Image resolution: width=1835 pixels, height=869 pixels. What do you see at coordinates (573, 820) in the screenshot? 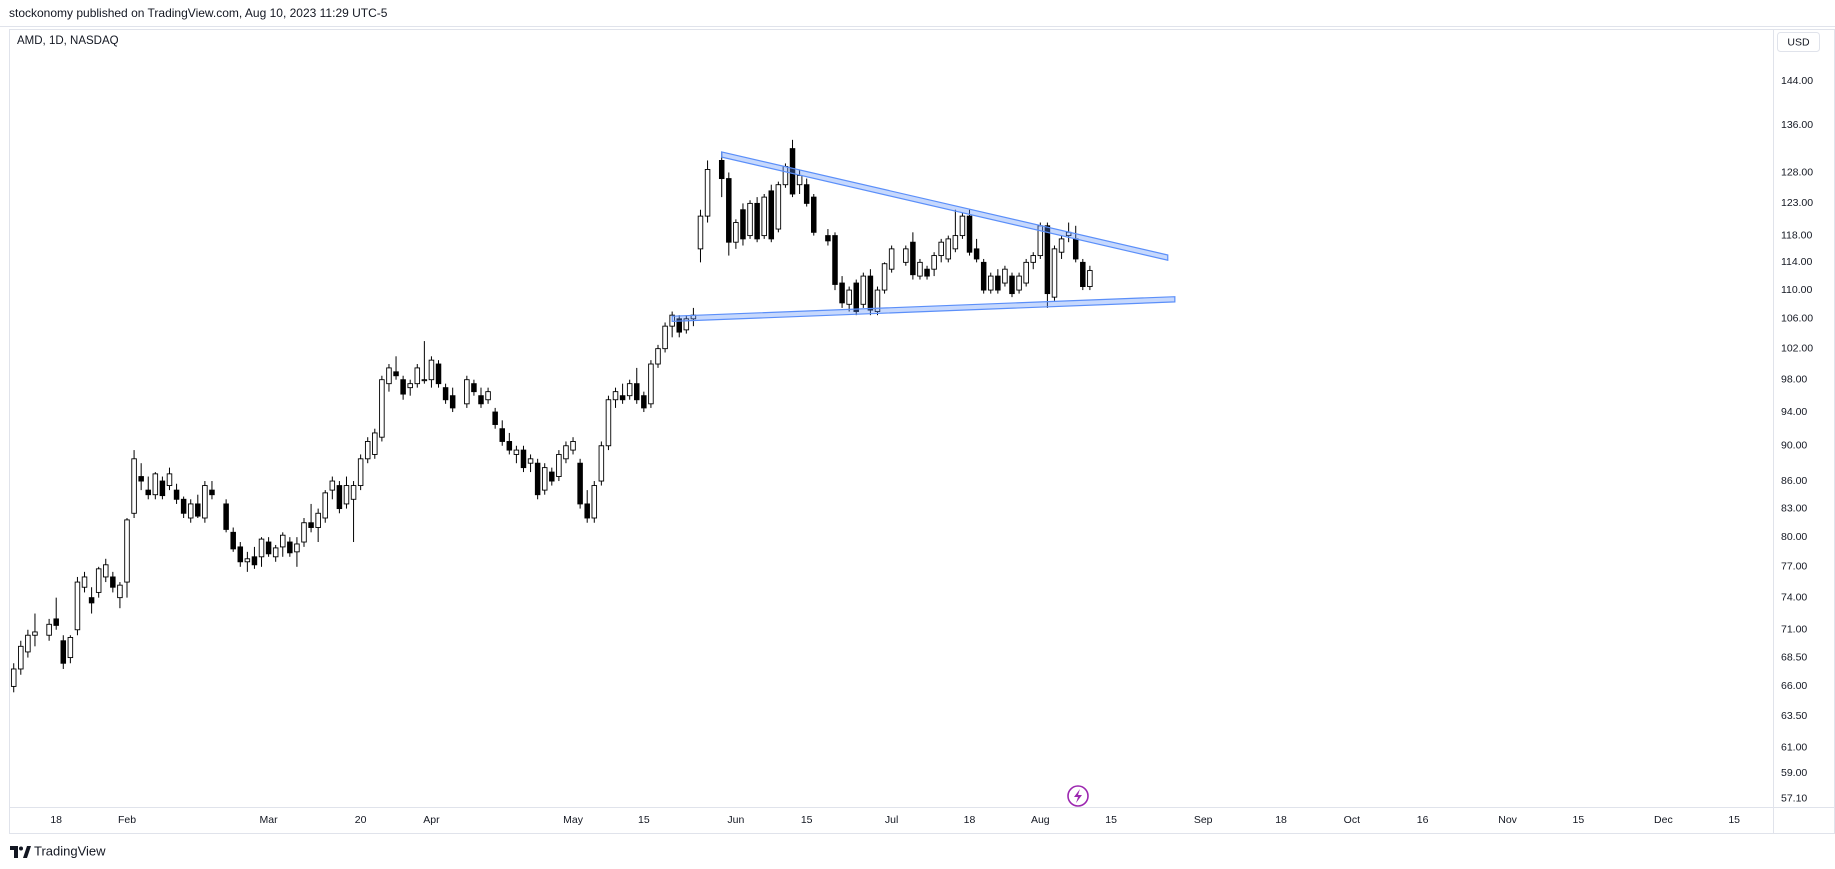
I see `x-tick-label: May` at bounding box center [573, 820].